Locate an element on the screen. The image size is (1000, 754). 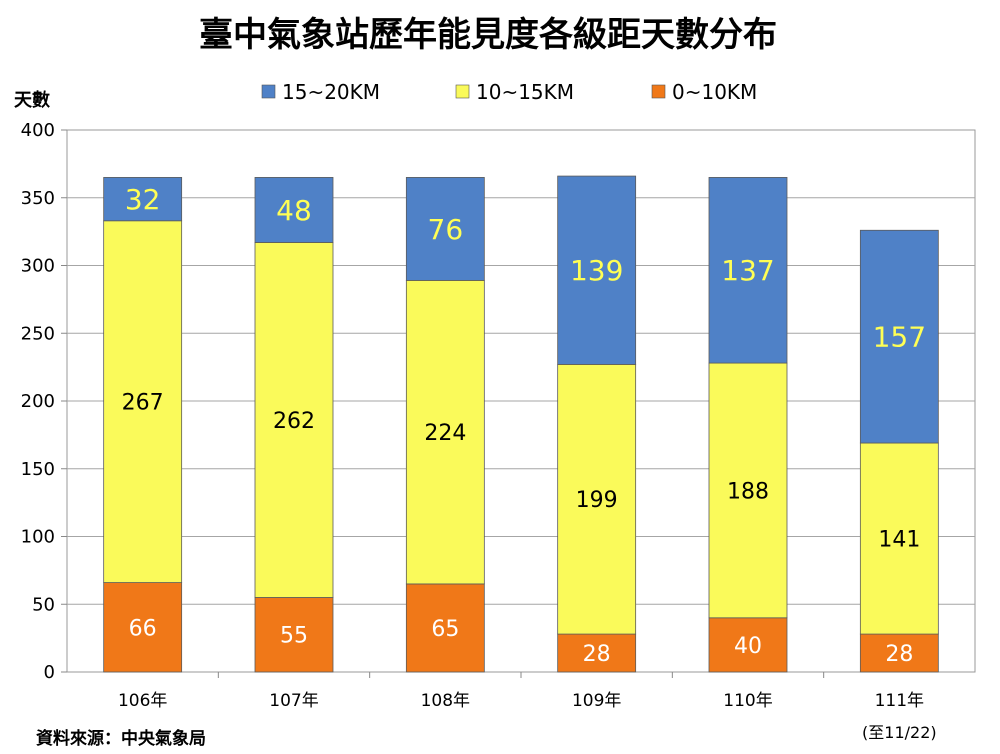
data-label: 55 is located at coordinates (294, 636).